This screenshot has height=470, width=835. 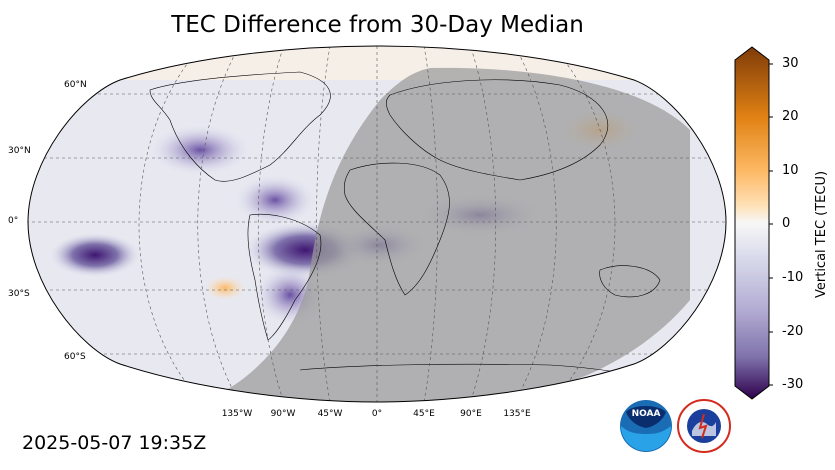 I want to click on colorbar-tick-30: 30, so click(x=790, y=63).